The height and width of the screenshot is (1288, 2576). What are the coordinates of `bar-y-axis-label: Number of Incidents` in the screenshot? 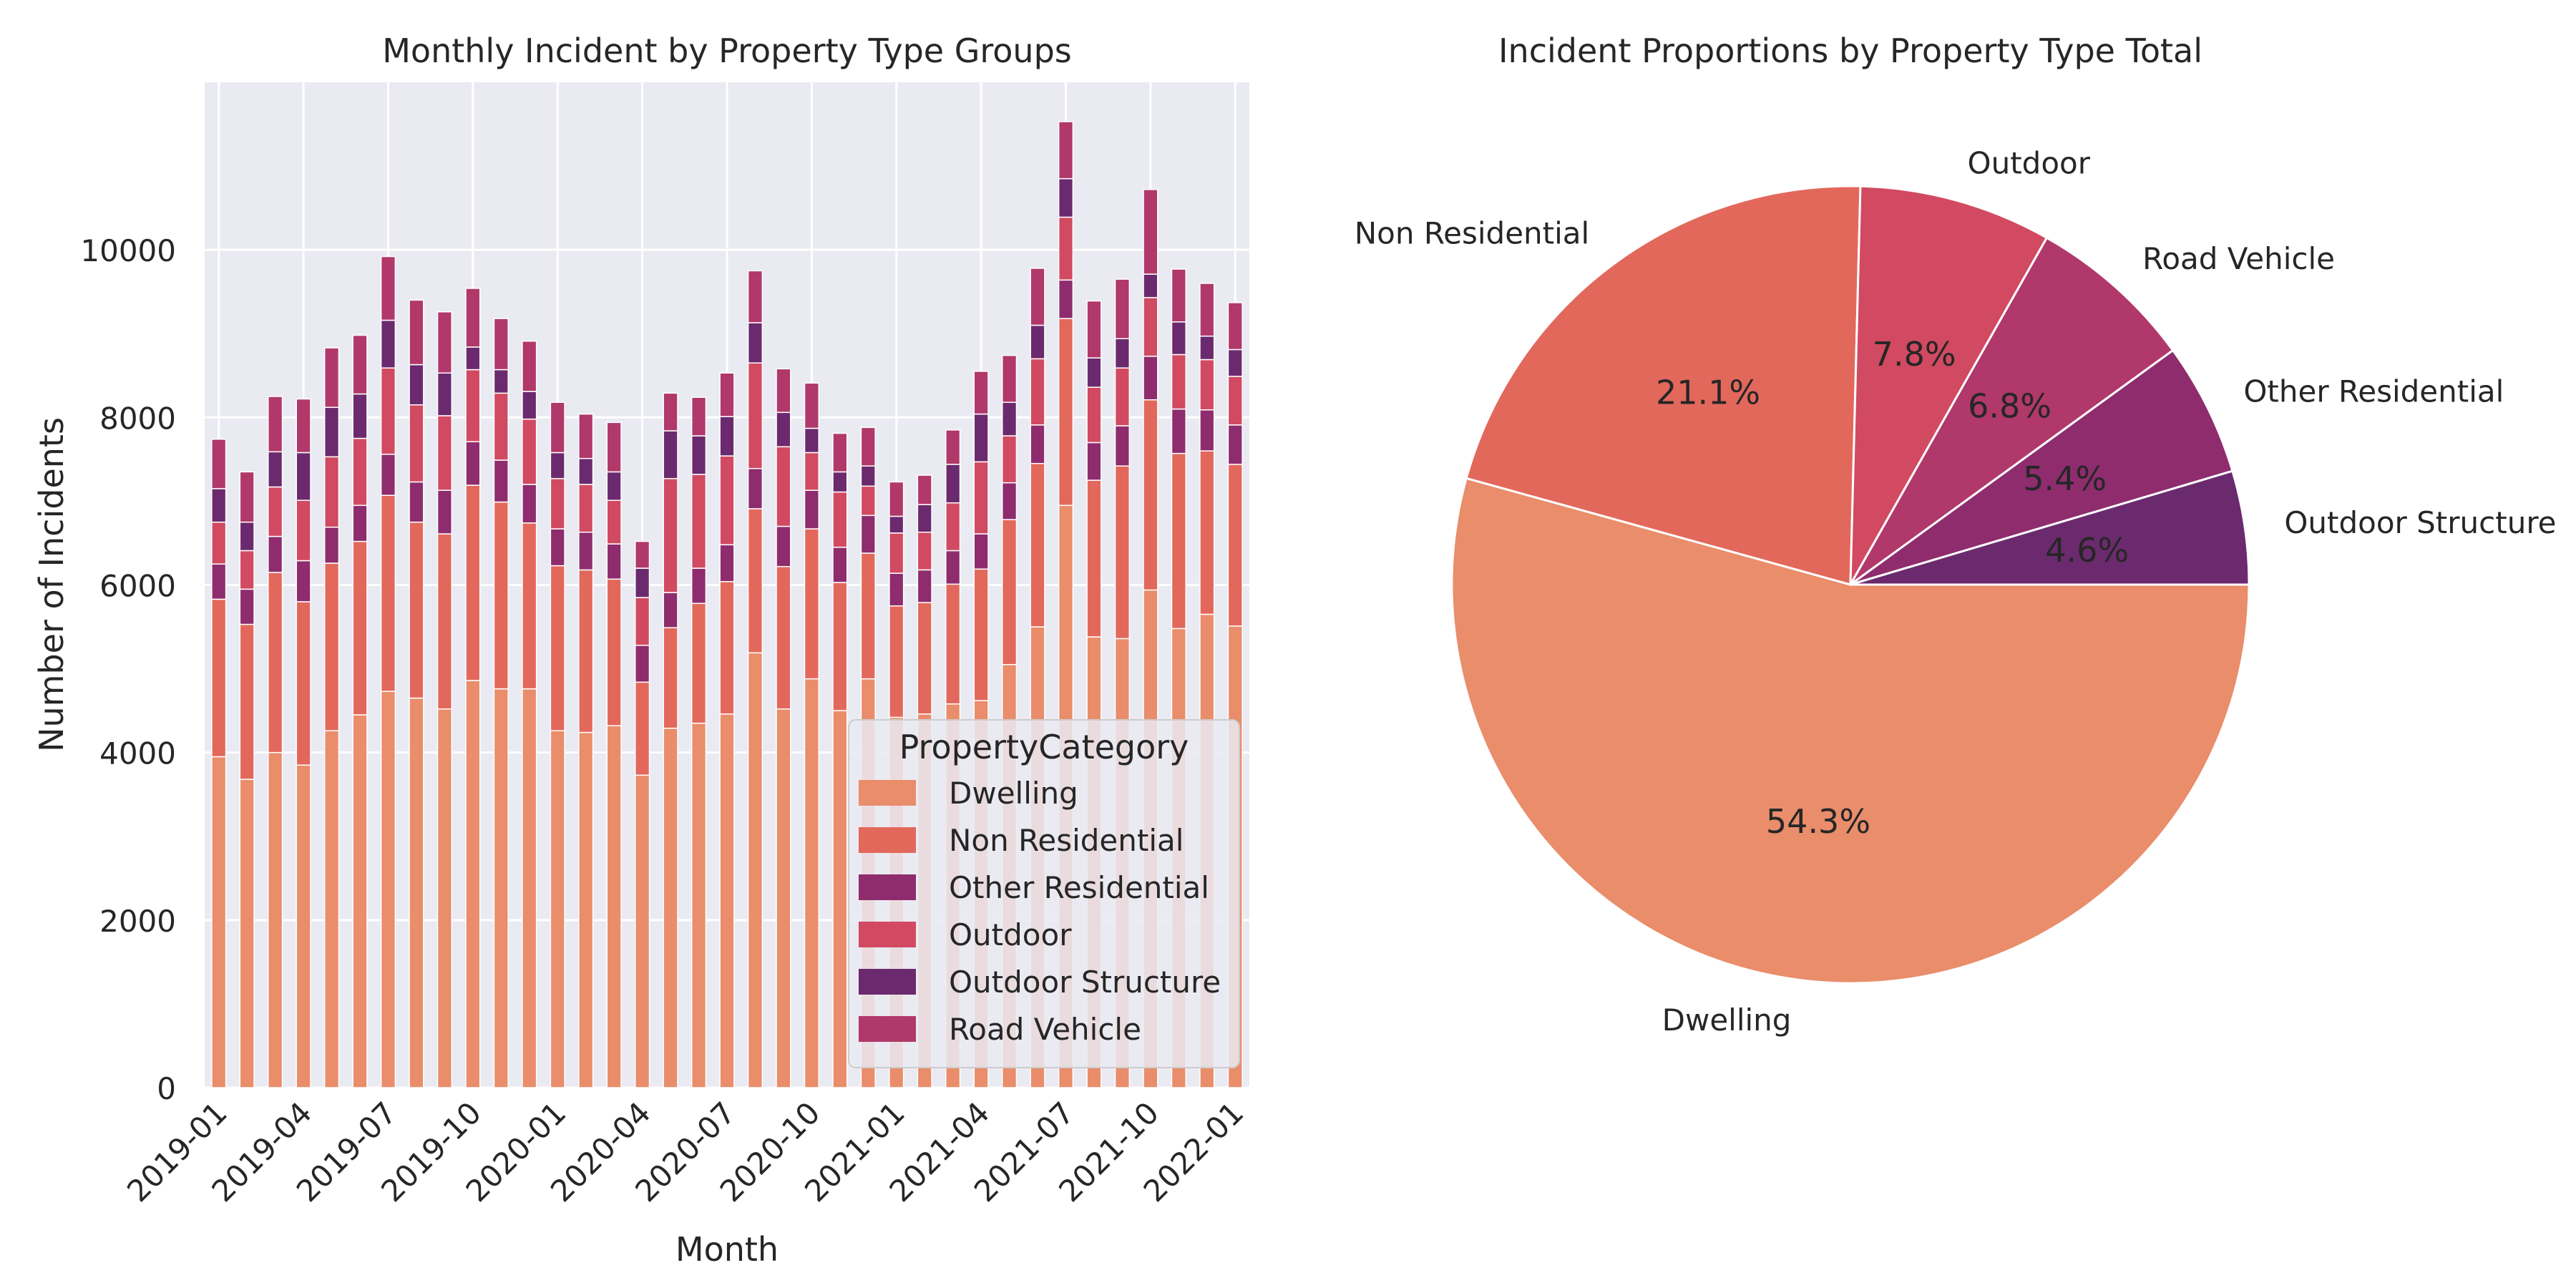 It's located at (51, 584).